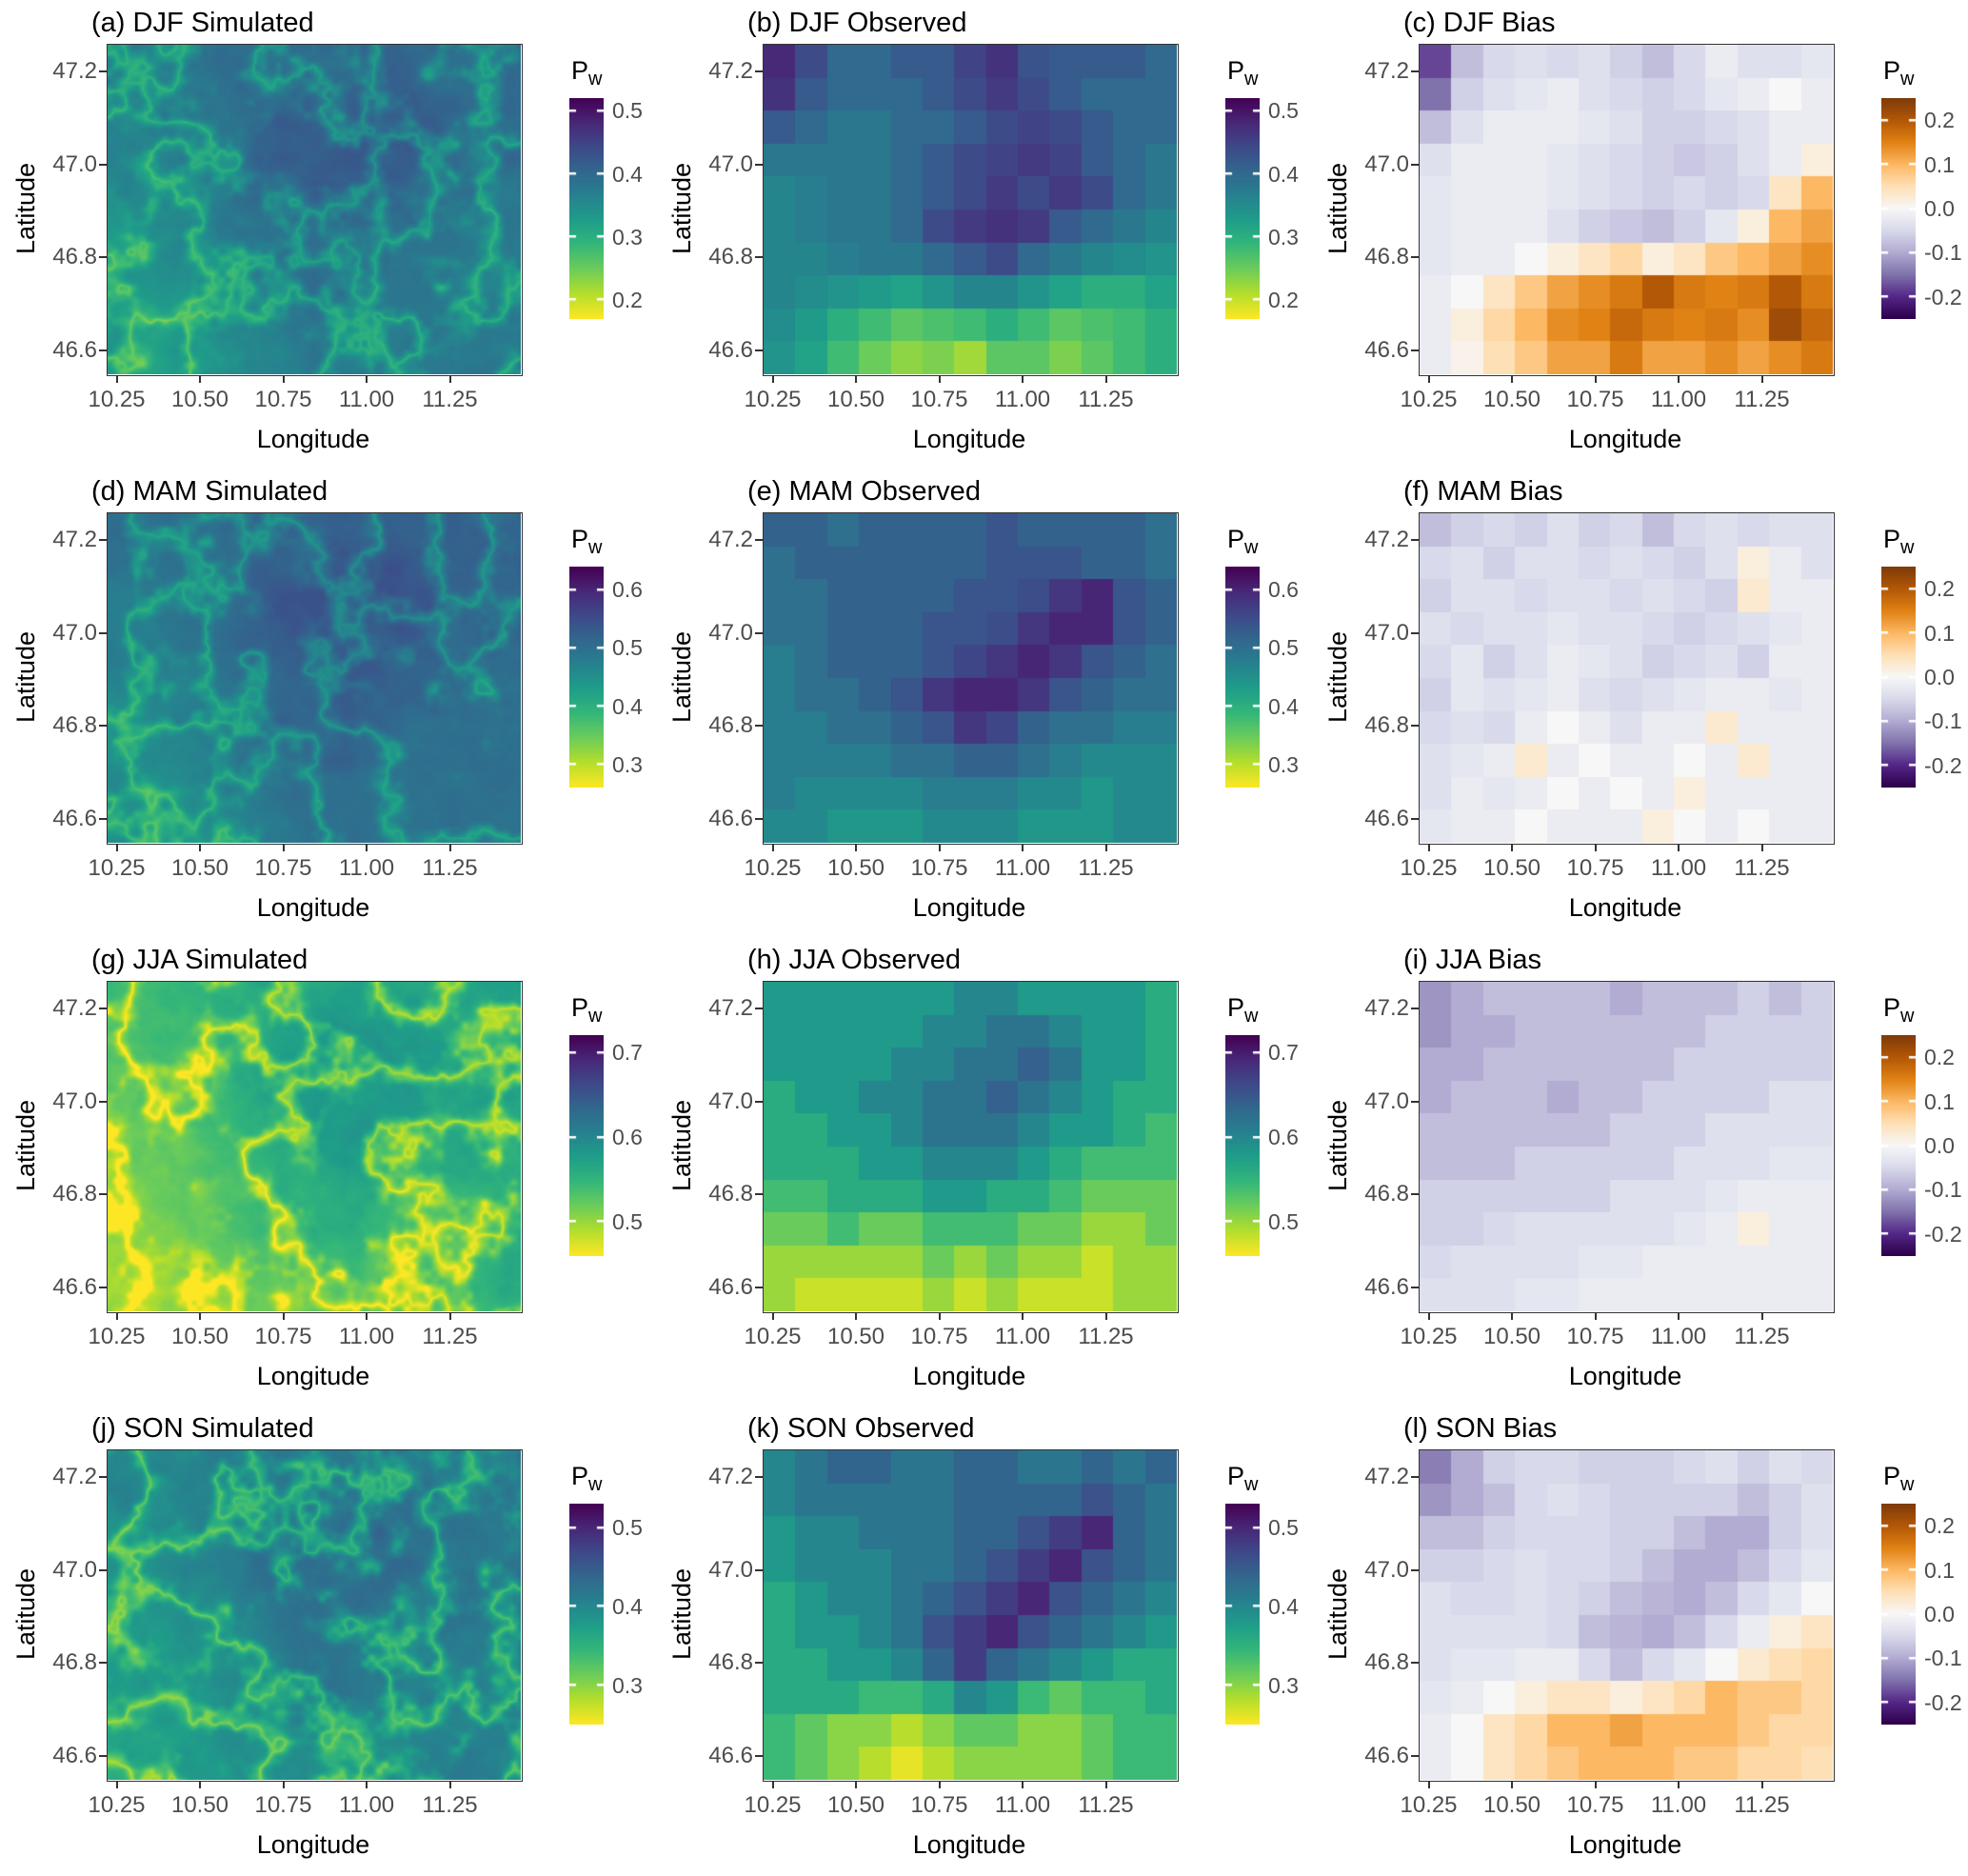 This screenshot has width=1968, height=1876. What do you see at coordinates (861, 1428) in the screenshot?
I see `panel-title: (k) SON Observed` at bounding box center [861, 1428].